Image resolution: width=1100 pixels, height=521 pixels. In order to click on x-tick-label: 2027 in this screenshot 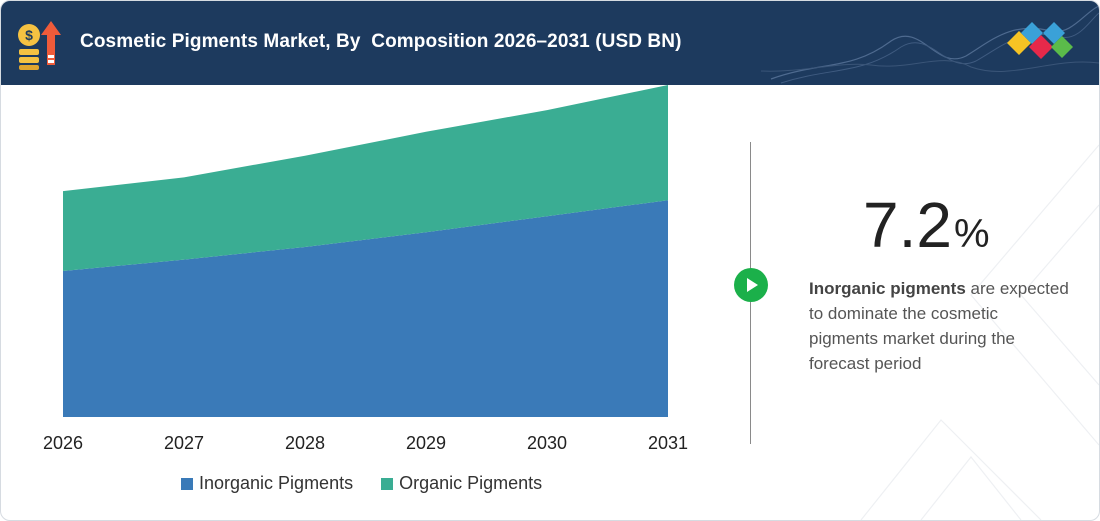, I will do `click(184, 443)`.